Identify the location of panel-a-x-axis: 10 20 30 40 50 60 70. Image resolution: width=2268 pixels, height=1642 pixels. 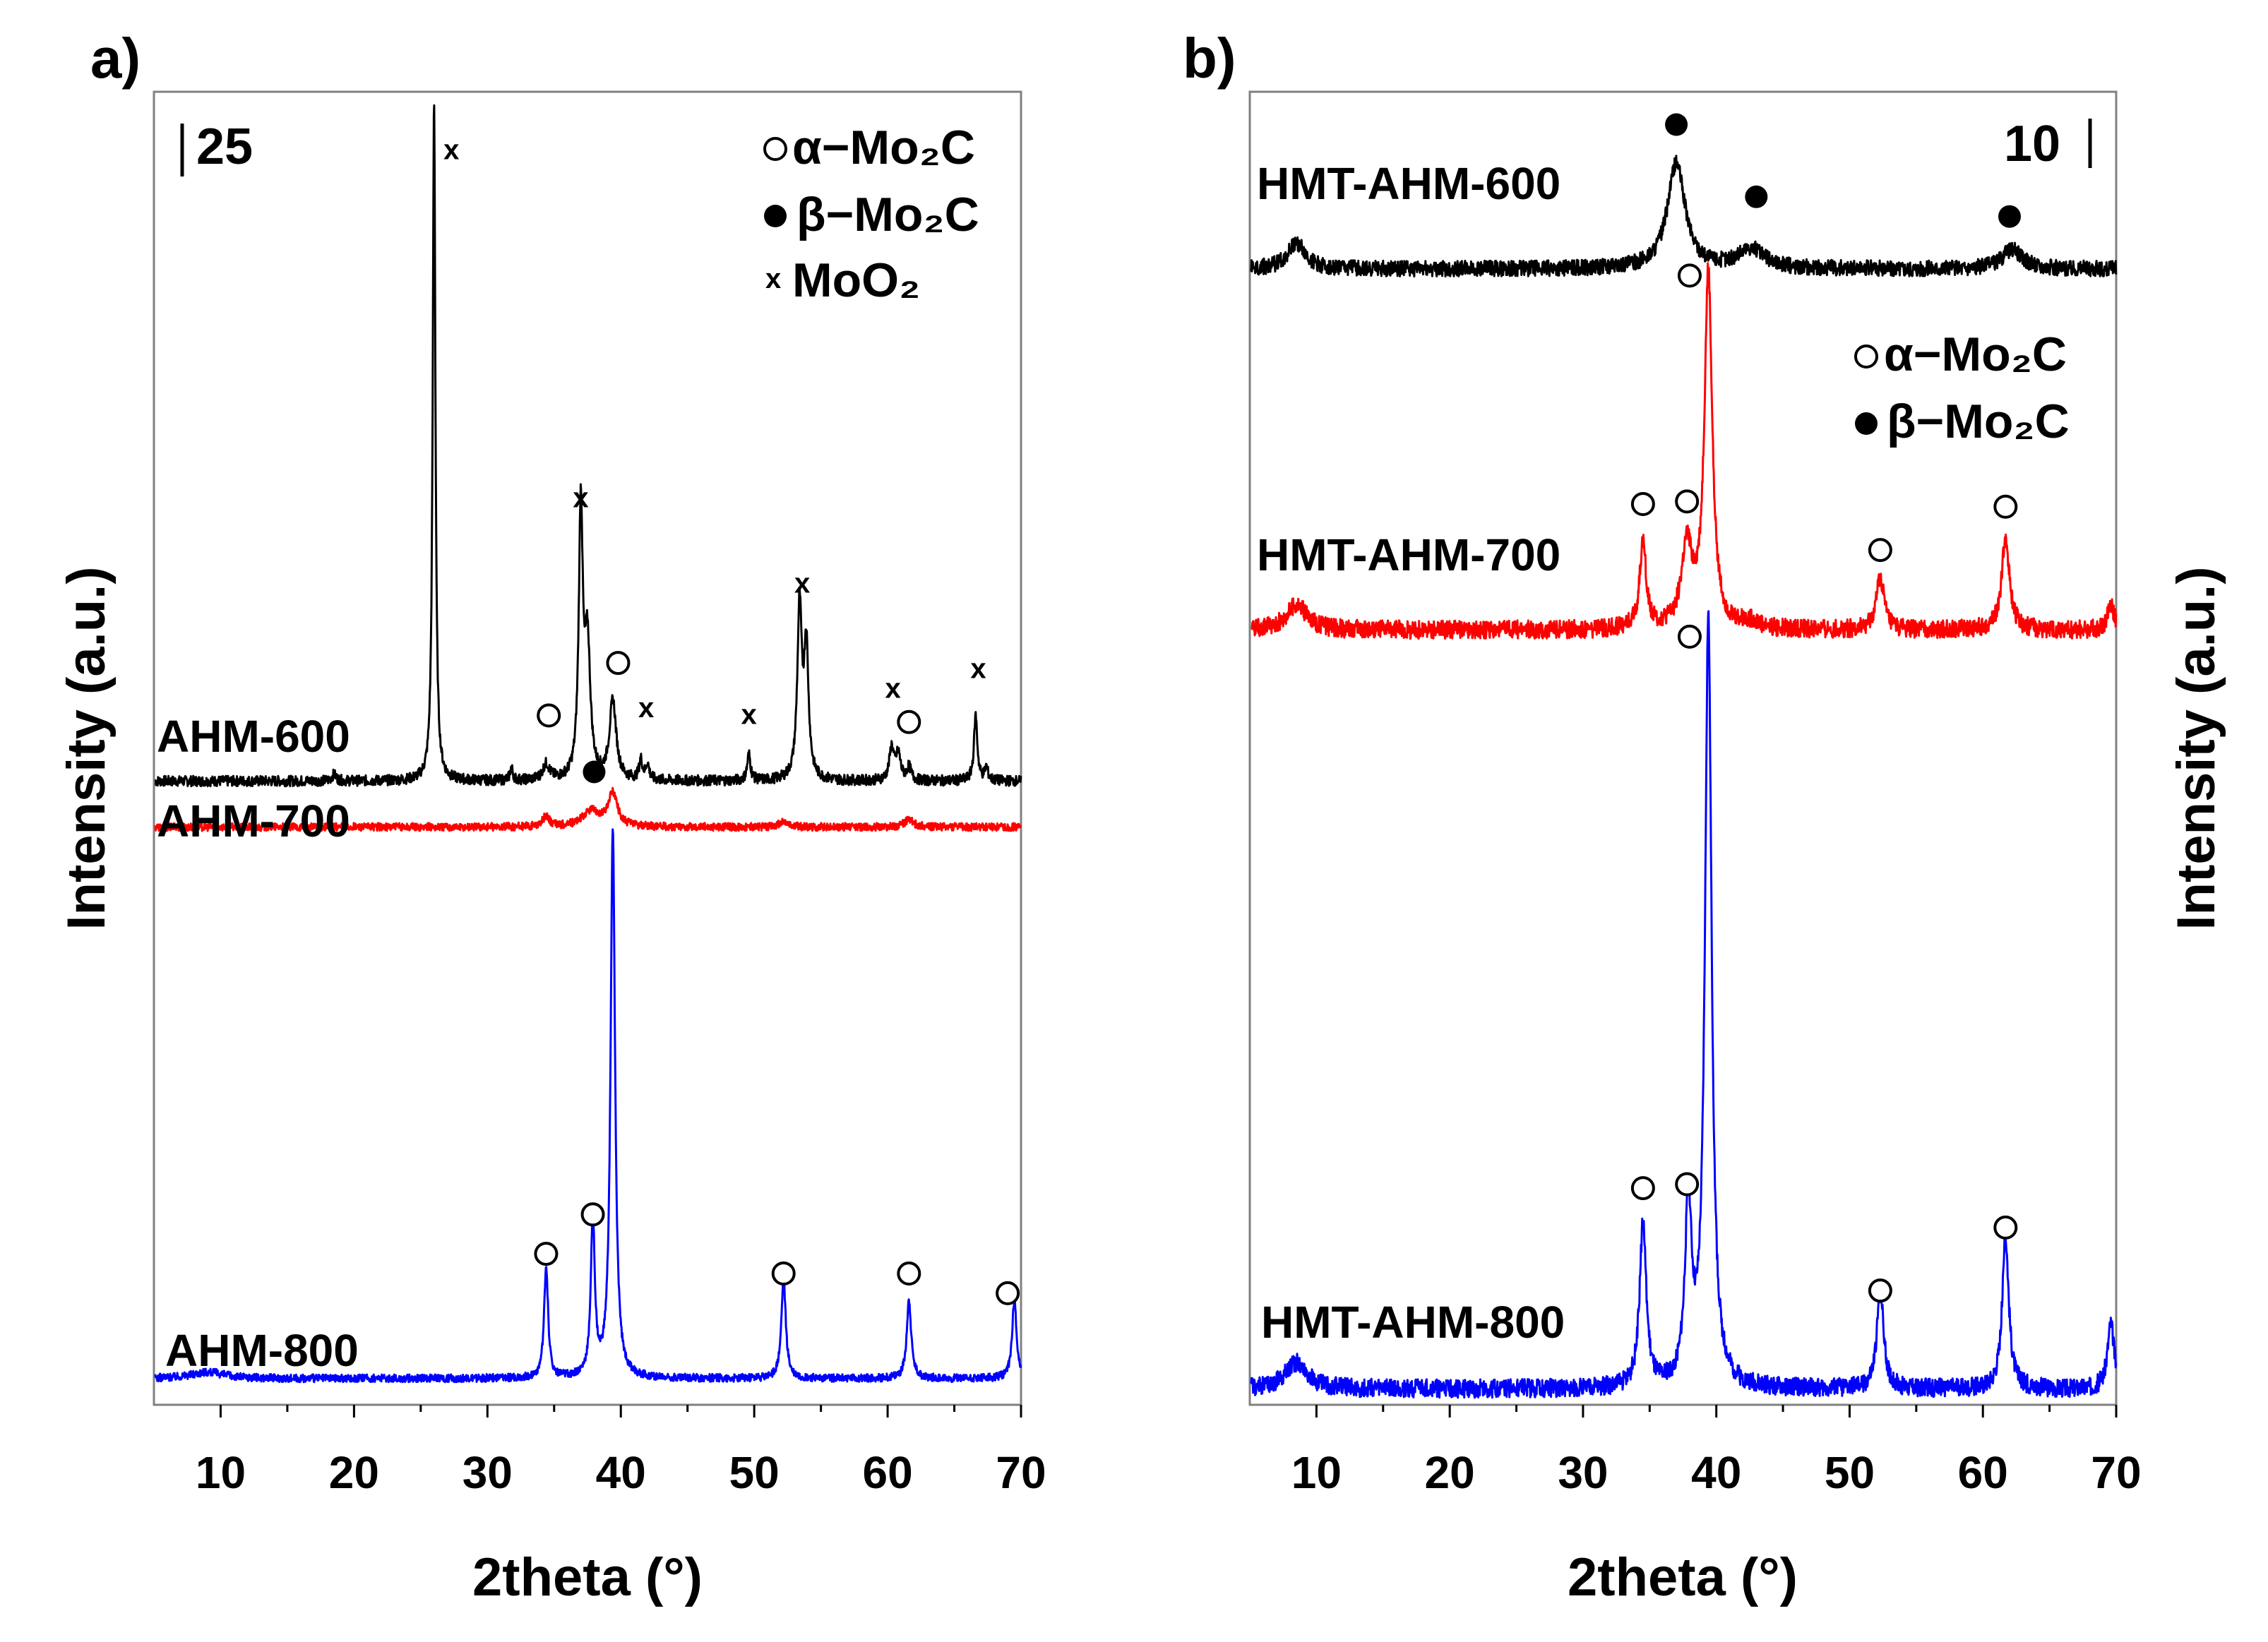
(621, 1451).